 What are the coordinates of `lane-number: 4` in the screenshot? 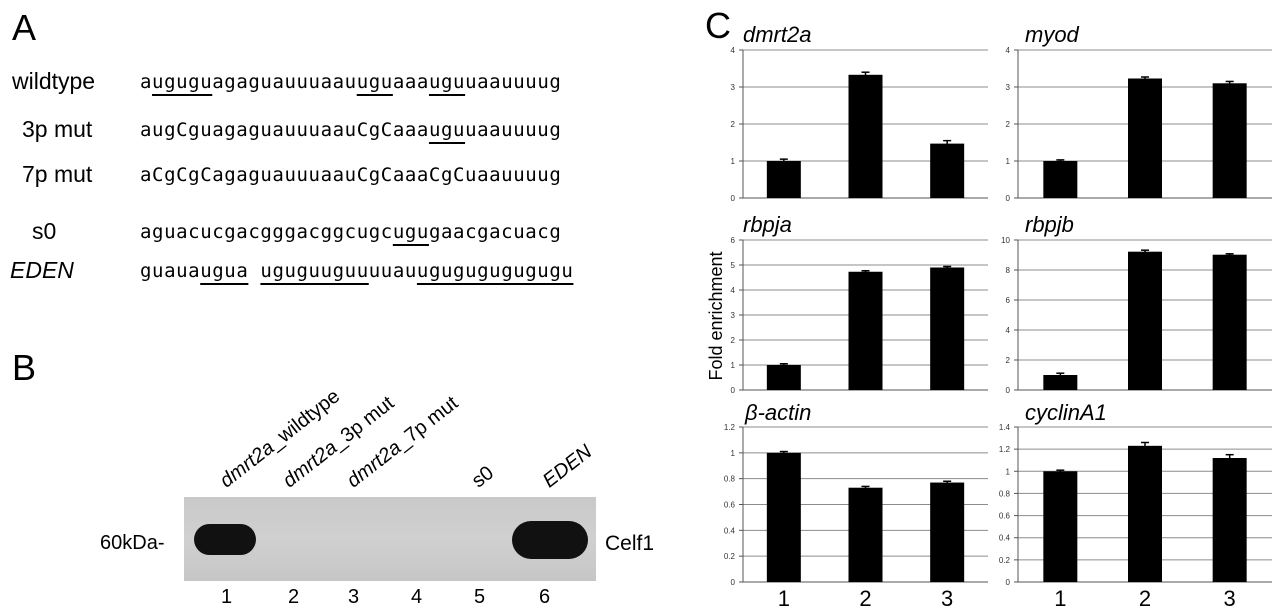 It's located at (417, 597).